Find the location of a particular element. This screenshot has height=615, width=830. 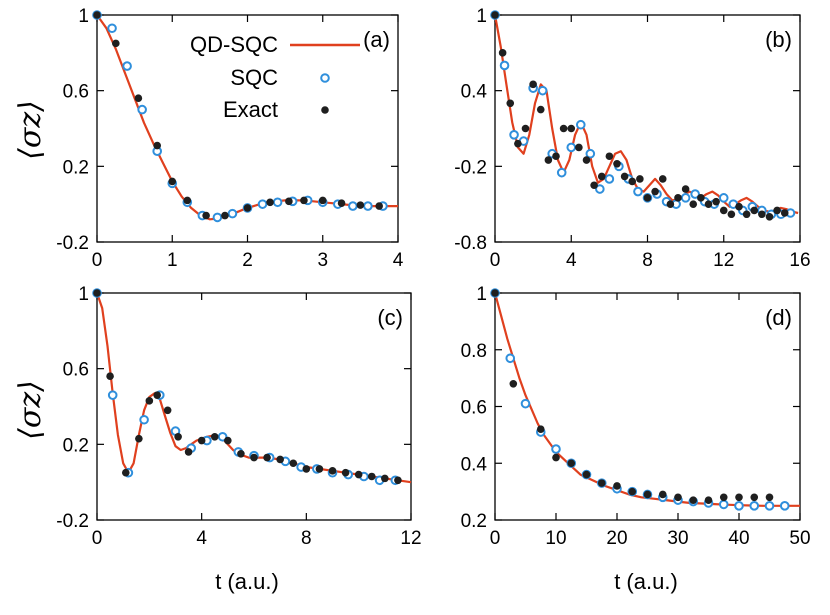

x-tick-label: 3 is located at coordinates (322, 260).